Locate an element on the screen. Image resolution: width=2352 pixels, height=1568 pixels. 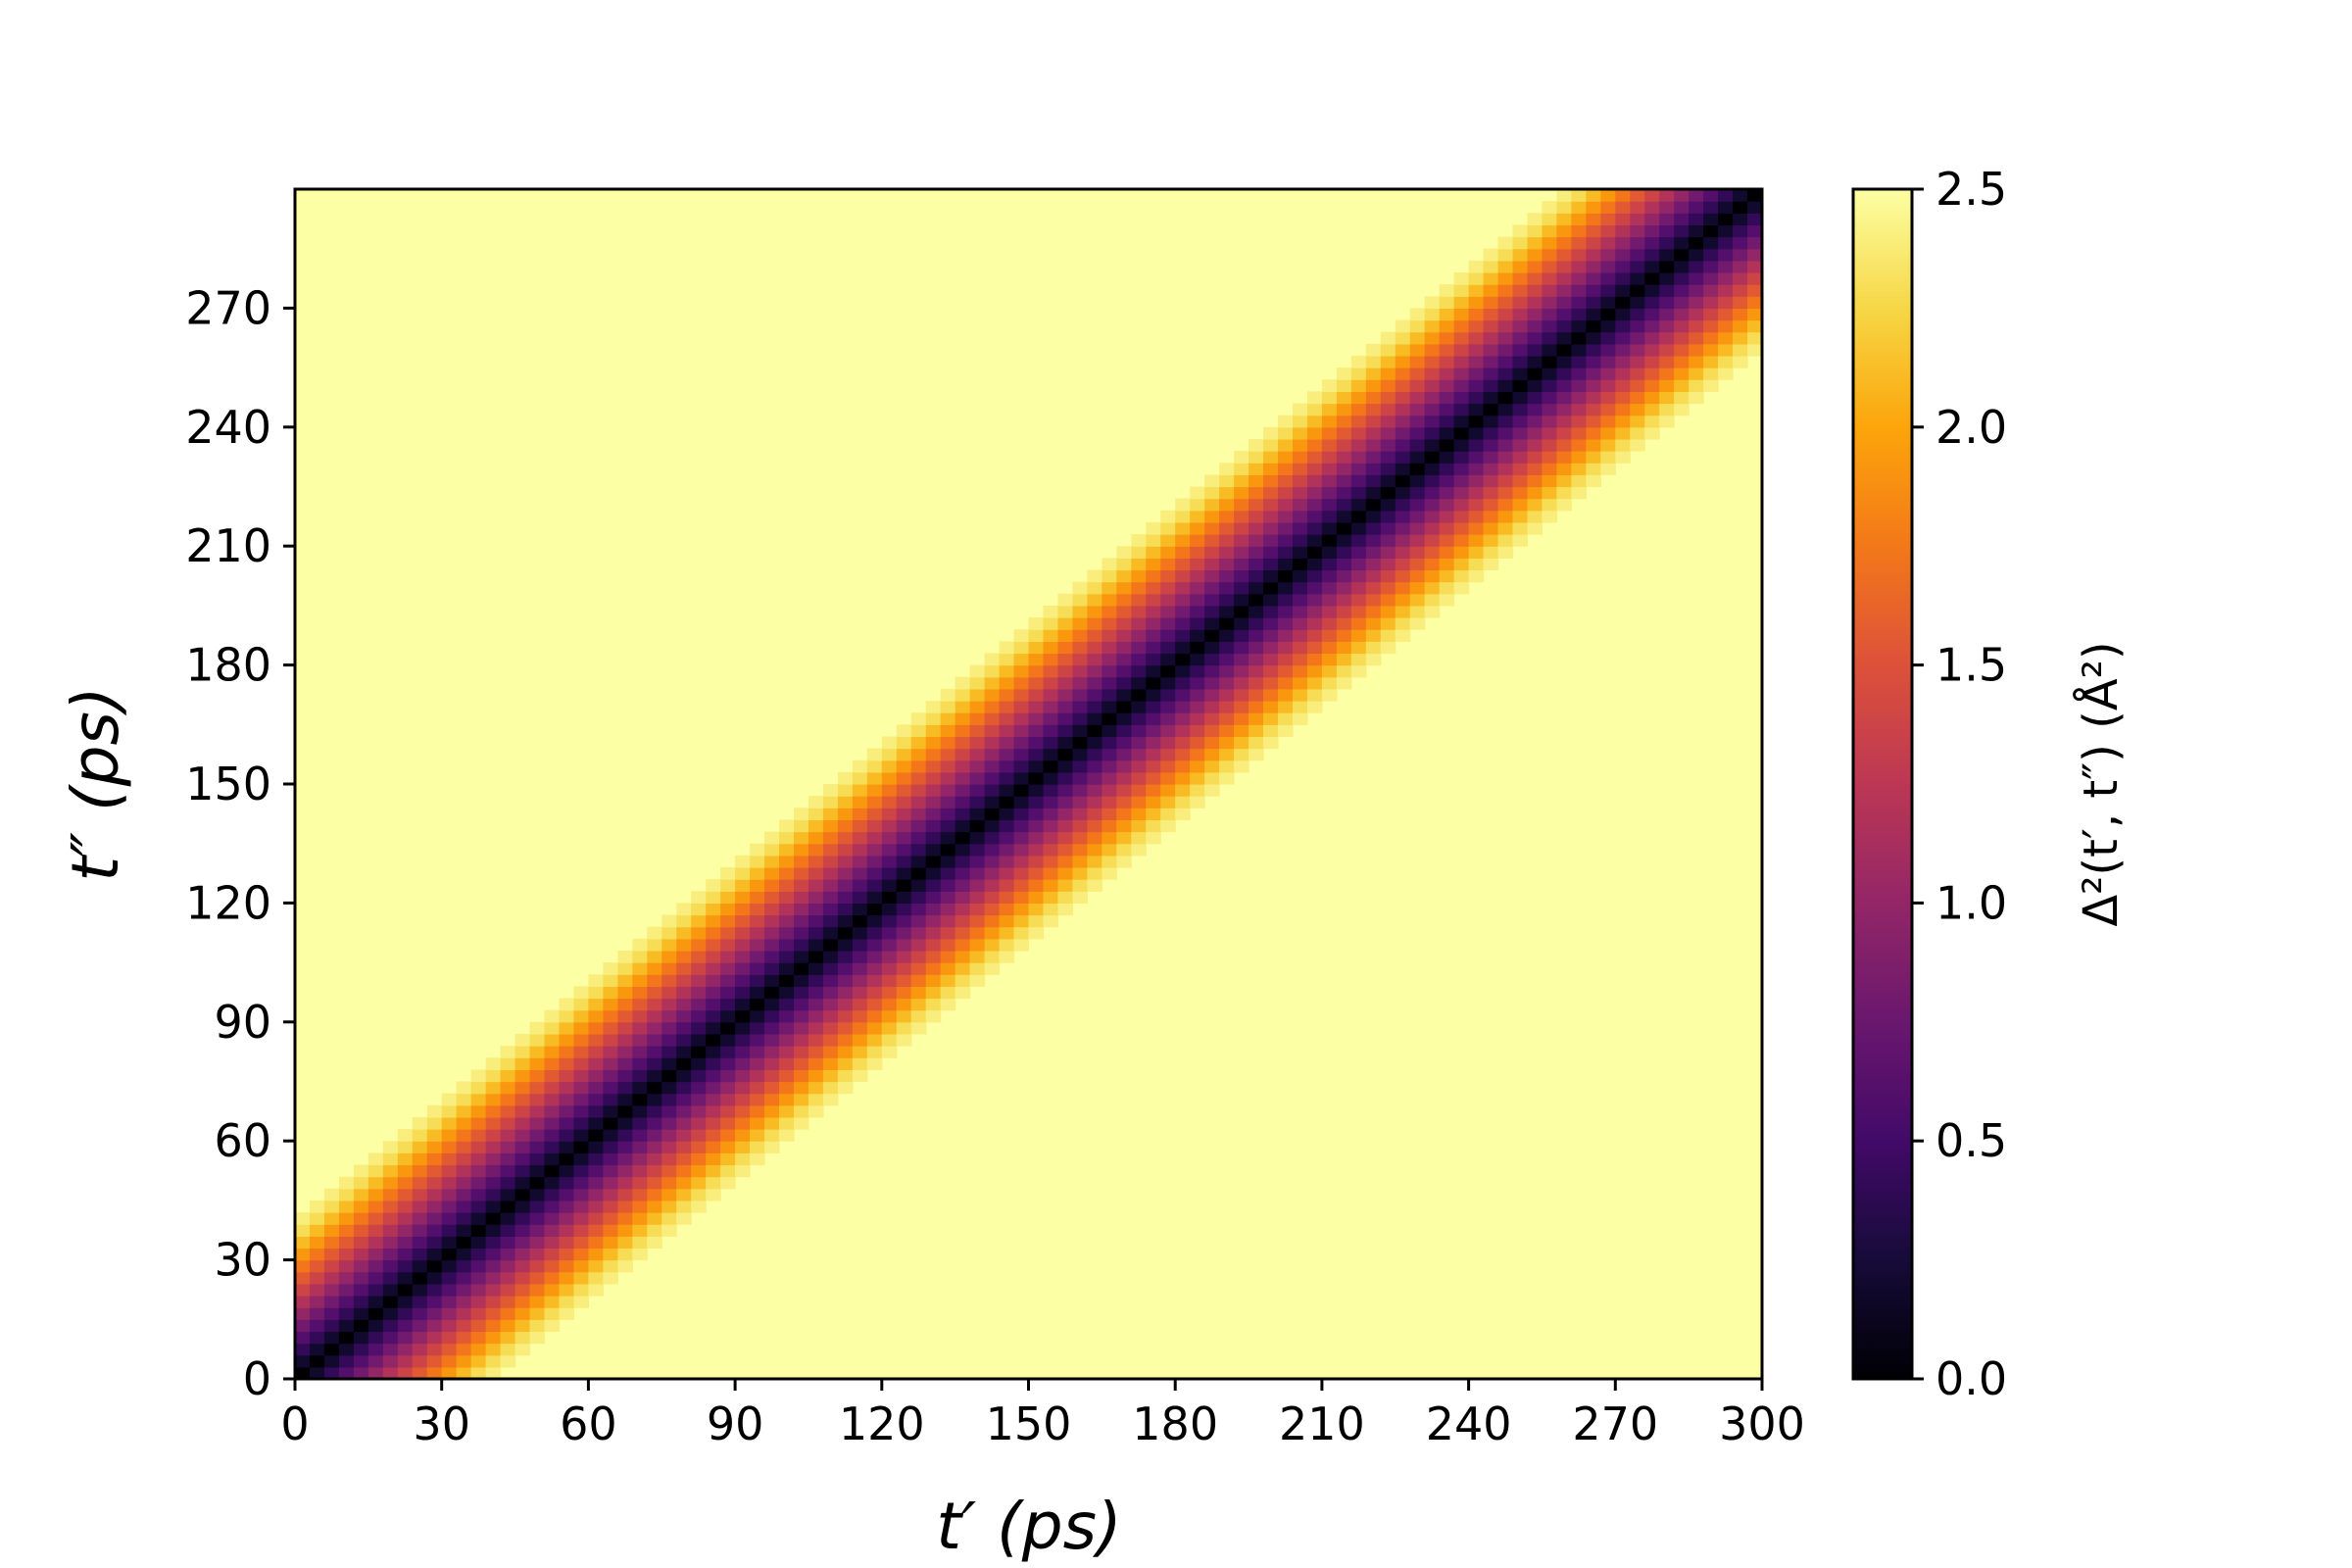
colorbar-tick-label: 0.0 is located at coordinates (1971, 1378).